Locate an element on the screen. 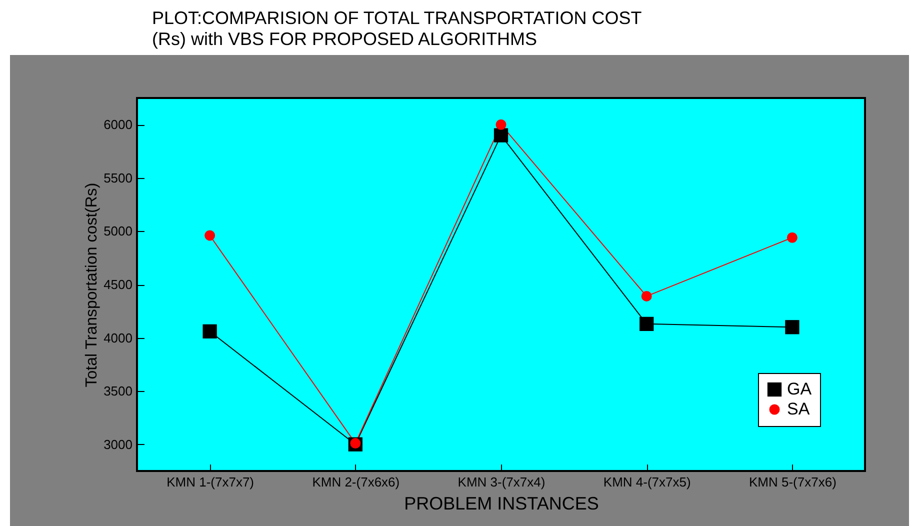 The height and width of the screenshot is (526, 919). x-axis-title: PROBLEM INSTANCES is located at coordinates (501, 504).